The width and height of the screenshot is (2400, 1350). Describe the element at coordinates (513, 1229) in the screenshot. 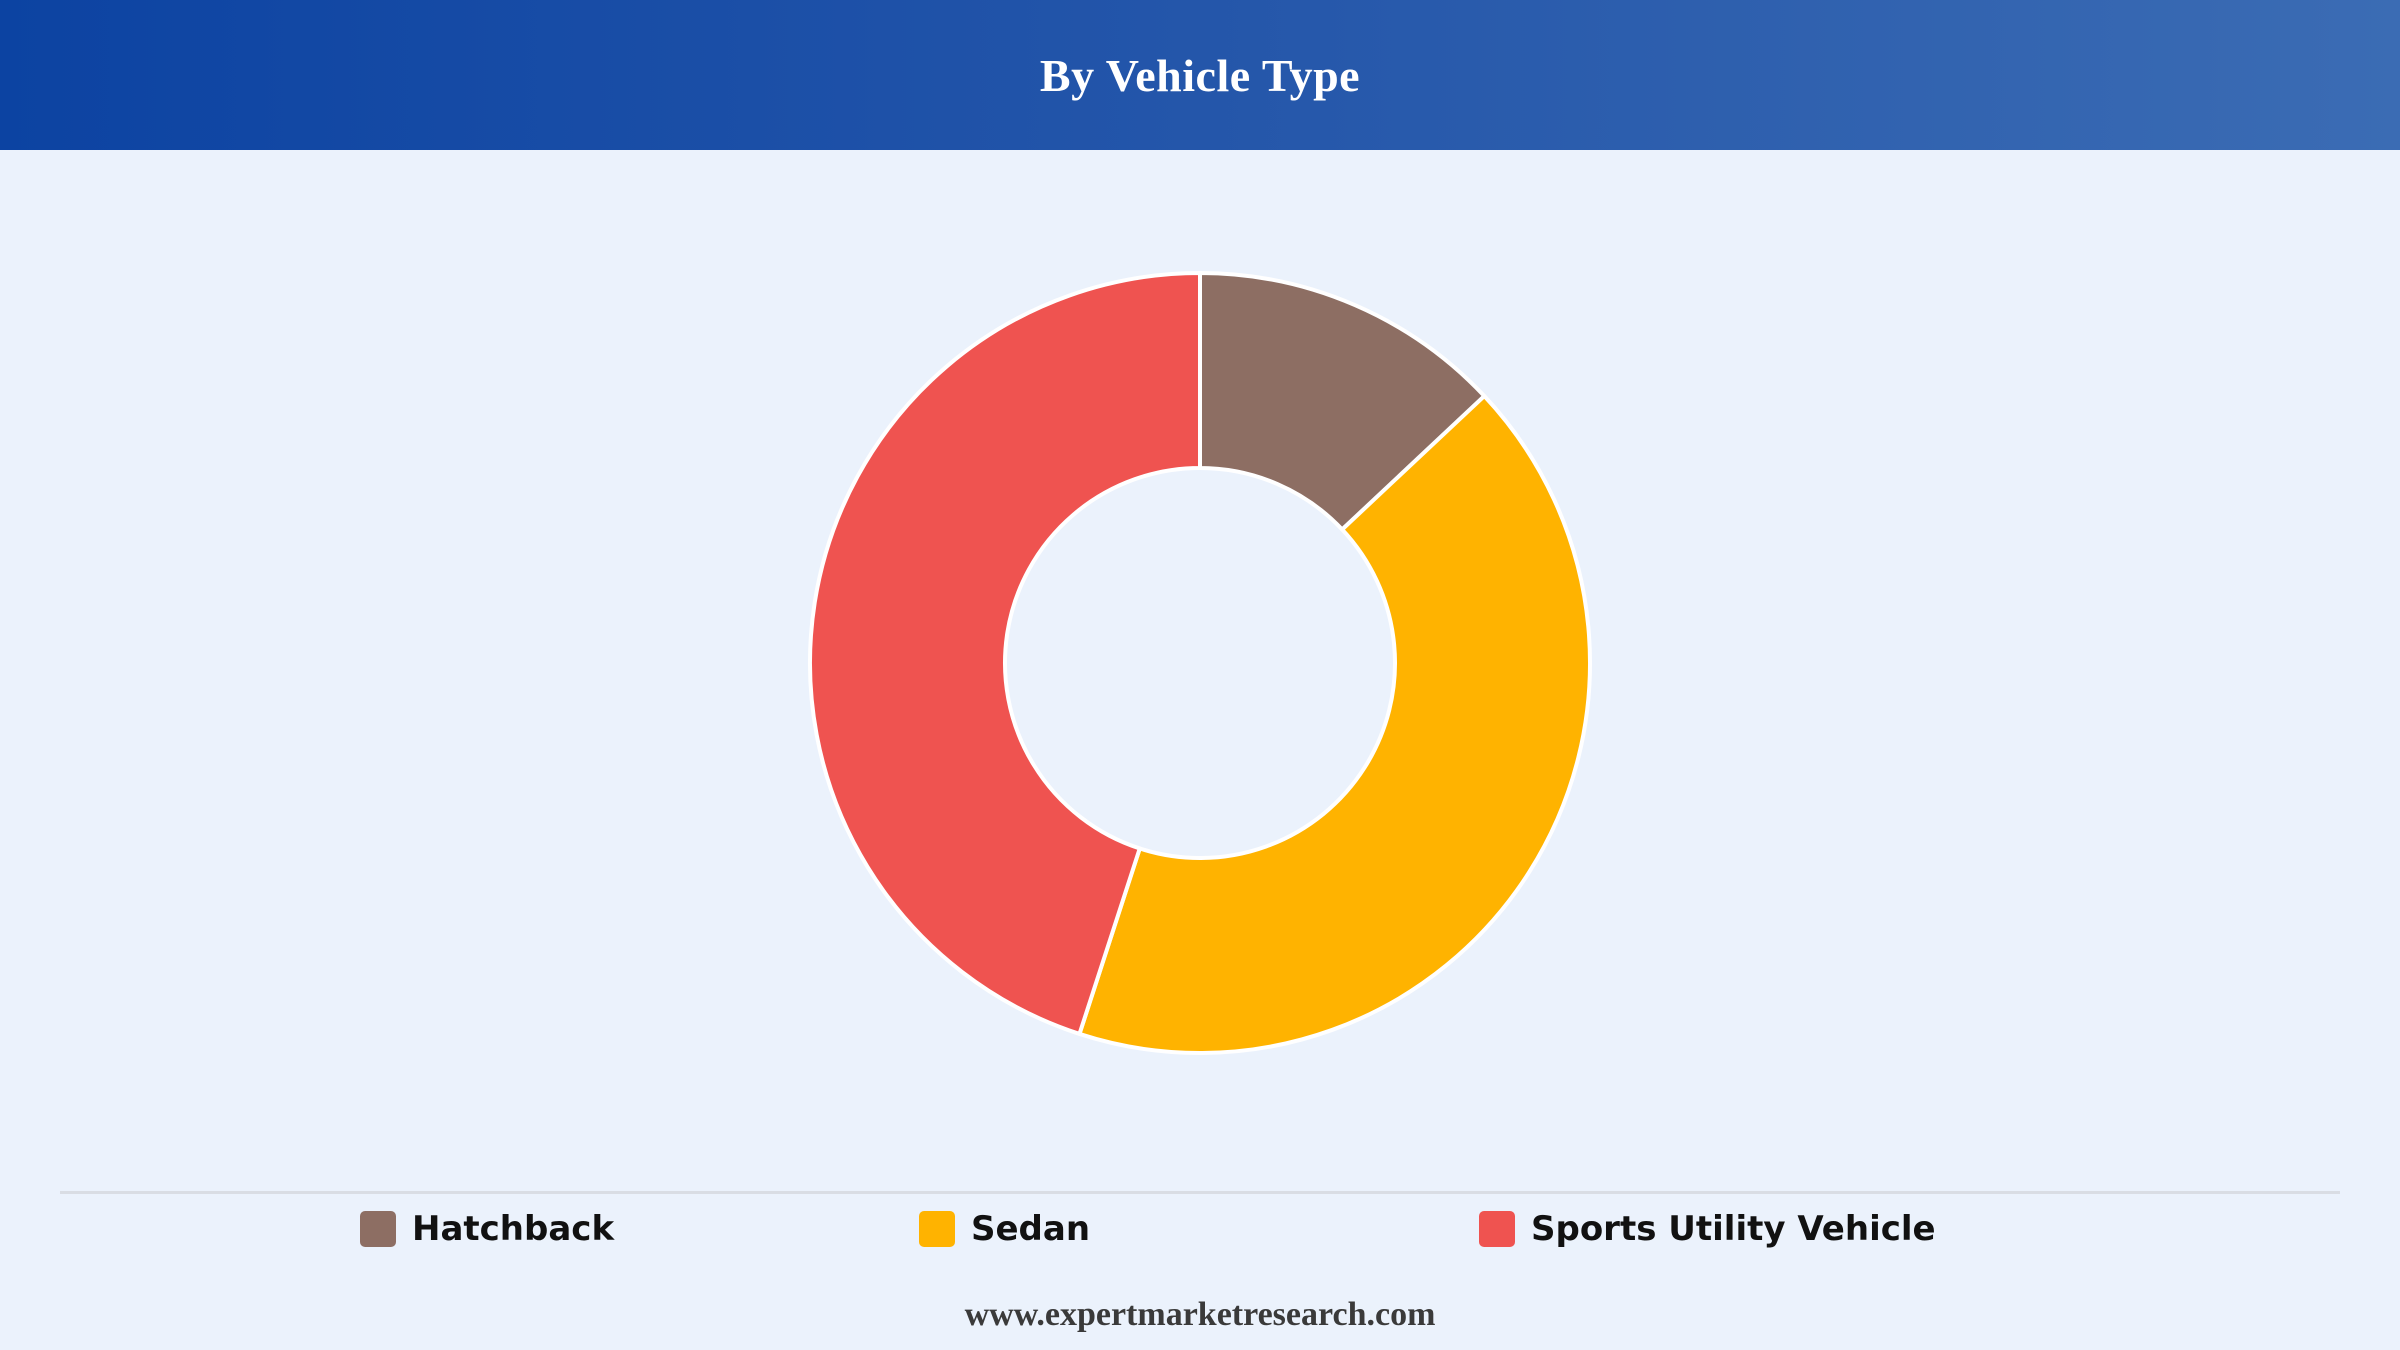

I see `legend-label-hatchback: Hatchback` at that location.